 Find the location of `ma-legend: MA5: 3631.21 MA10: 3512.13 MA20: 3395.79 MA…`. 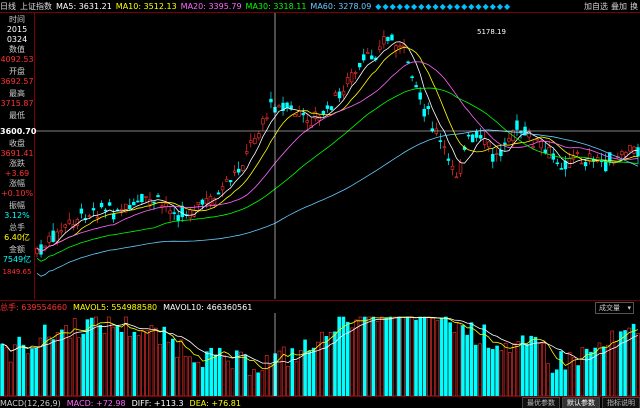

ma-legend: MA5: 3631.21 MA10: 3512.13 MA20: 3395.79 MA… is located at coordinates (215, 6).